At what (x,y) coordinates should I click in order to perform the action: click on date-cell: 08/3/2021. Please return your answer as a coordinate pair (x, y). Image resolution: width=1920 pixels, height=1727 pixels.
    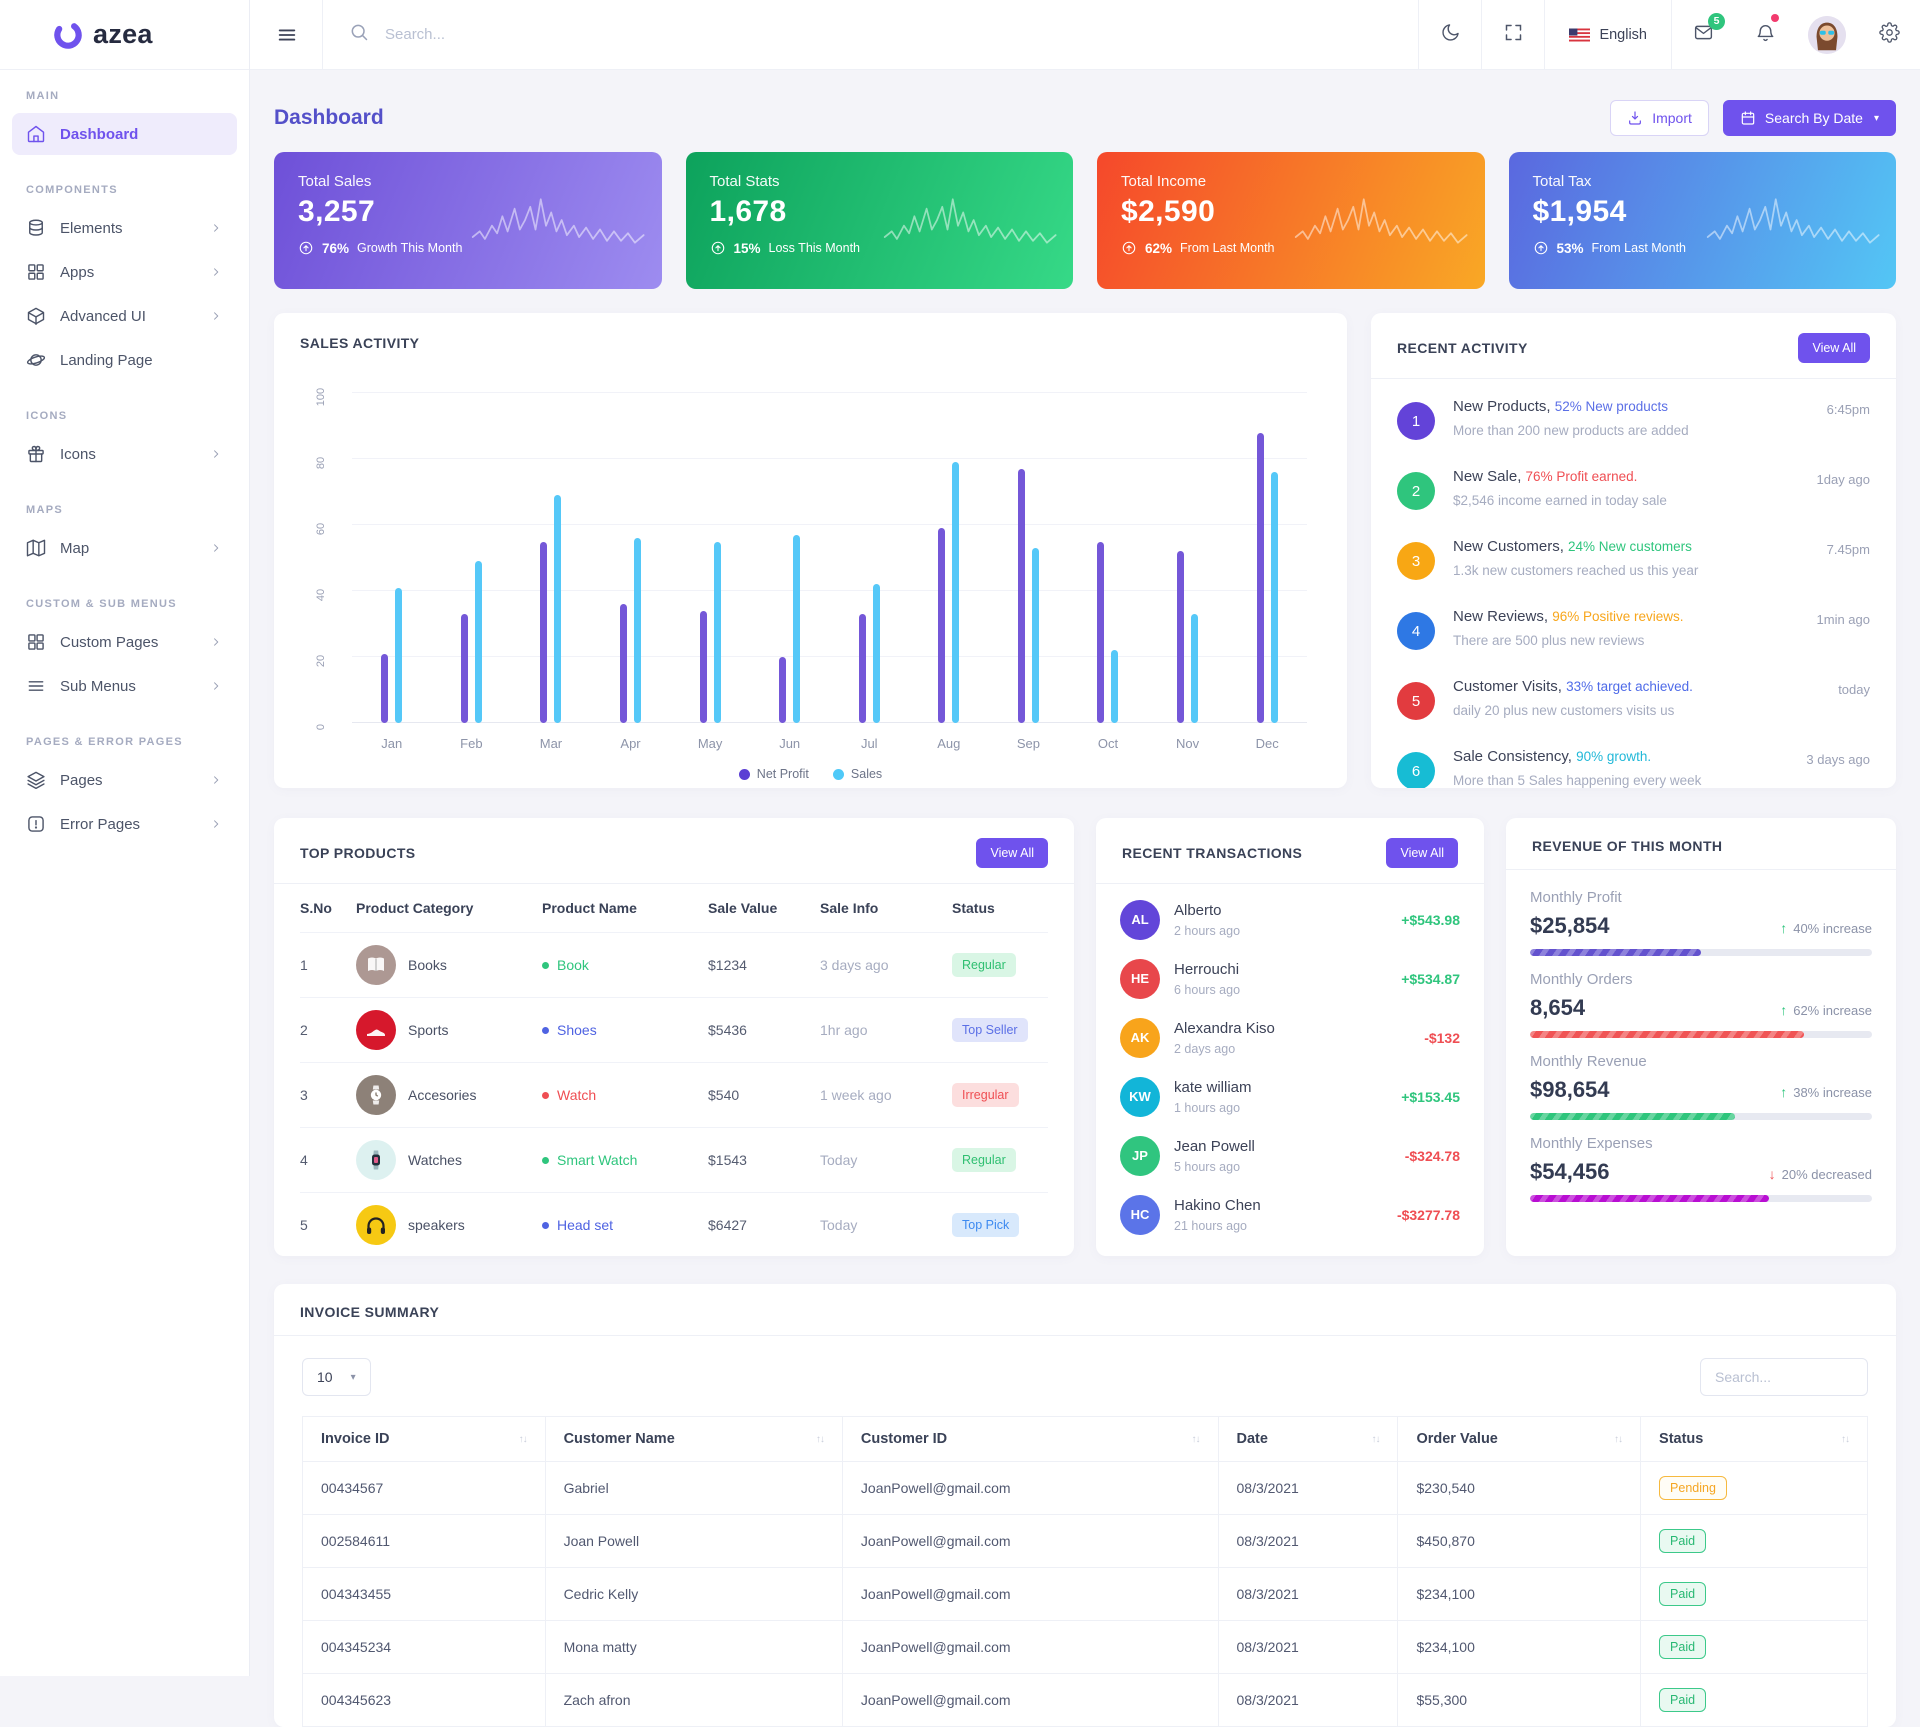
    Looking at the image, I should click on (1308, 1700).